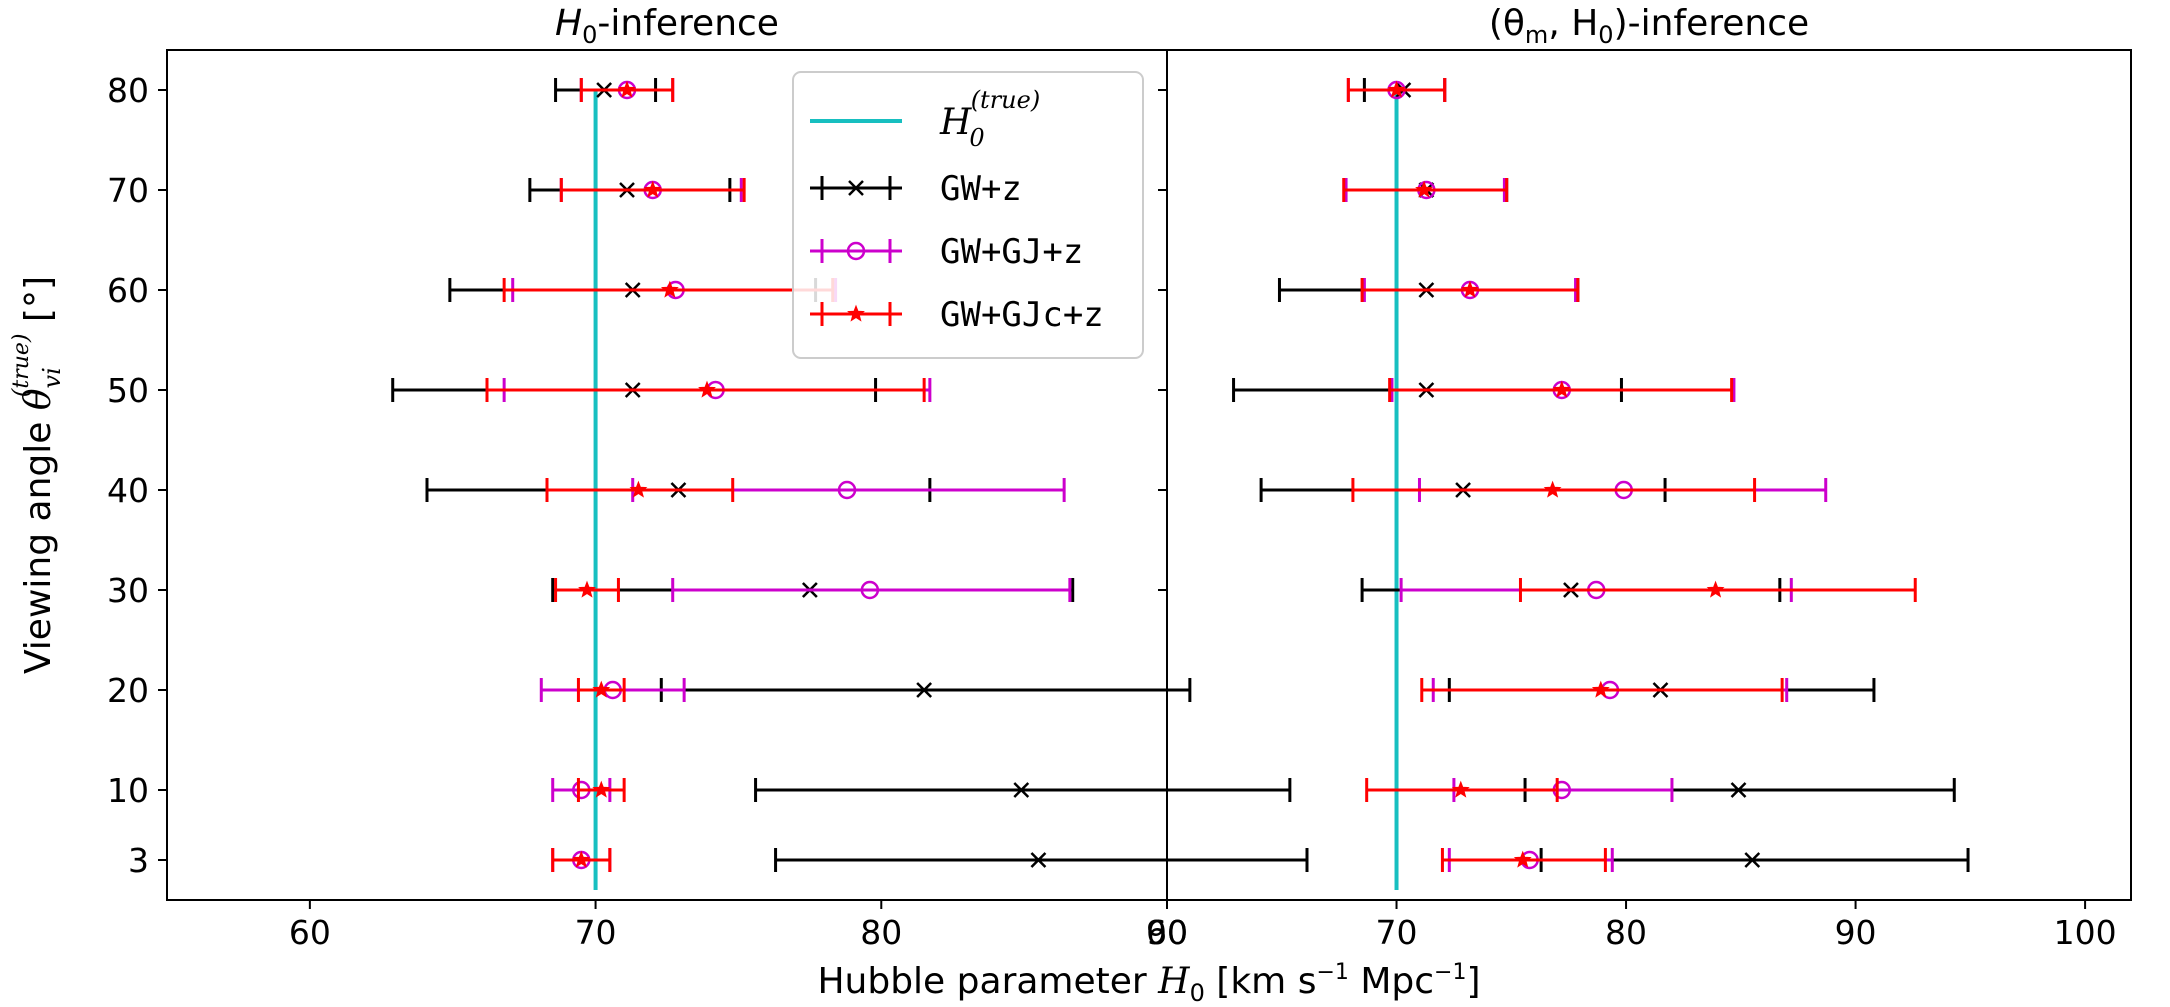 The height and width of the screenshot is (1007, 2170). What do you see at coordinates (38, 305) in the screenshot?
I see `y-label-unit: [°]` at bounding box center [38, 305].